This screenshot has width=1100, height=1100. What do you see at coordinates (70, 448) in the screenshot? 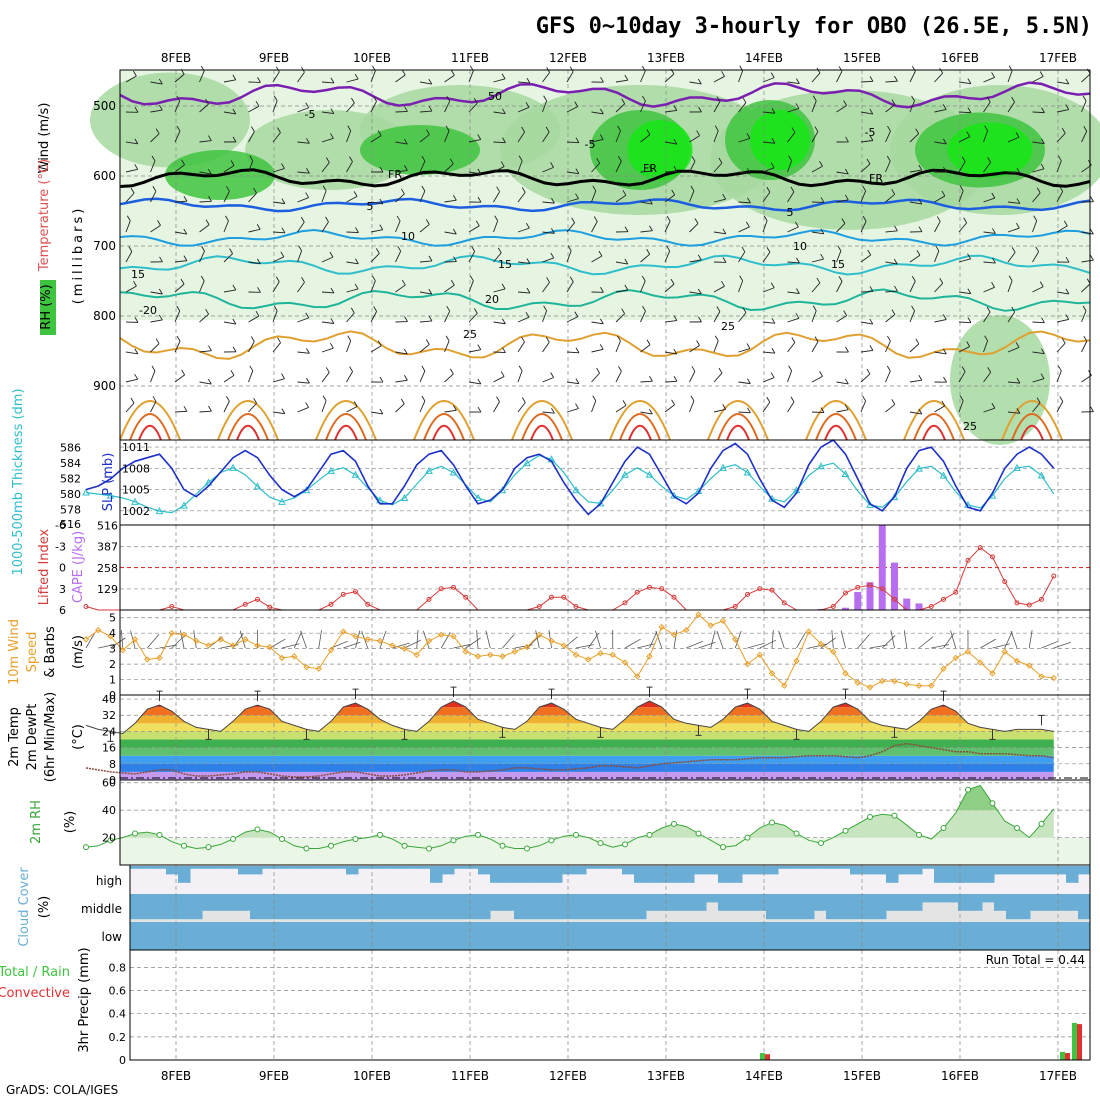
I see `thickness-tick: 586` at bounding box center [70, 448].